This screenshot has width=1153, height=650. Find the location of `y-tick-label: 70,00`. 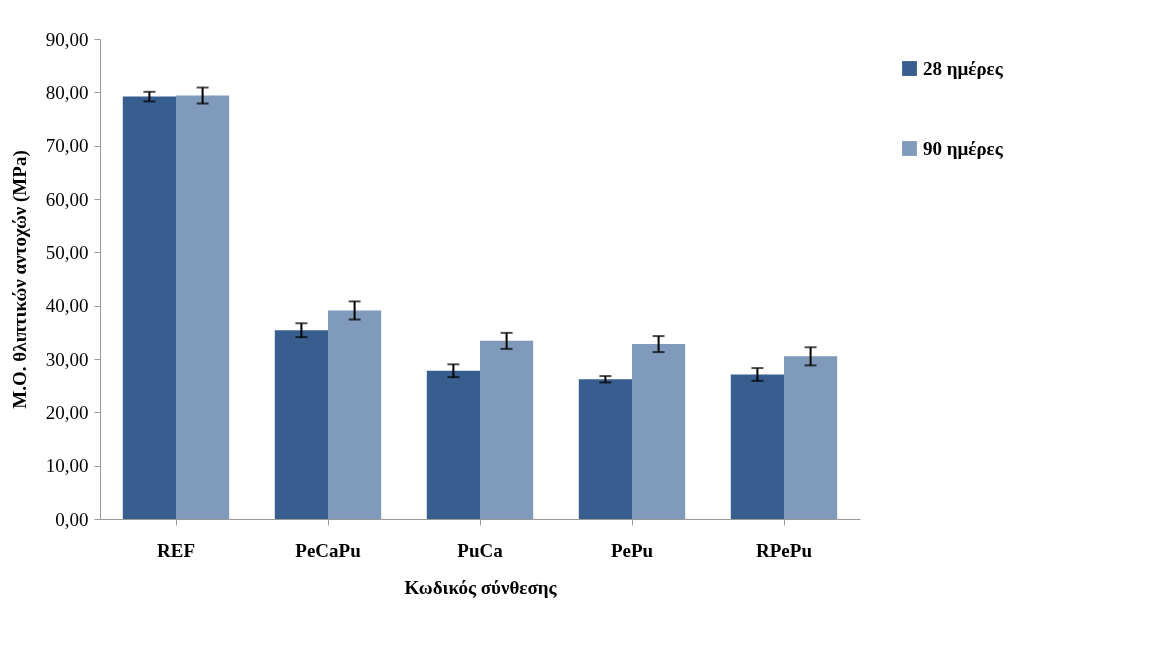

y-tick-label: 70,00 is located at coordinates (67, 146).